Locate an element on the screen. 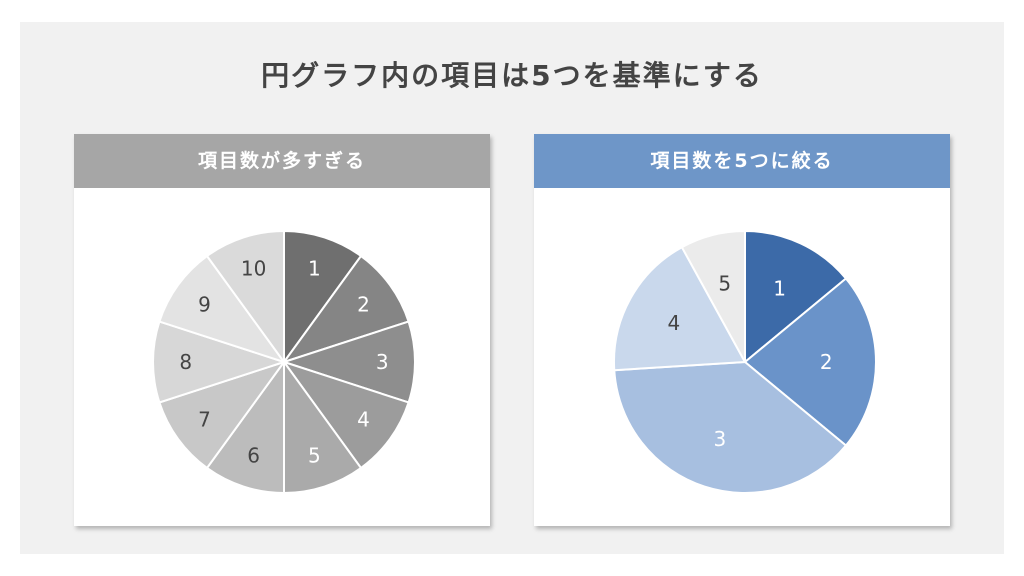 Image resolution: width=1024 pixels, height=576 pixels. pie-chart-too-many: 1 2 3 4 5 6 7 8 9 10 is located at coordinates (284, 362).